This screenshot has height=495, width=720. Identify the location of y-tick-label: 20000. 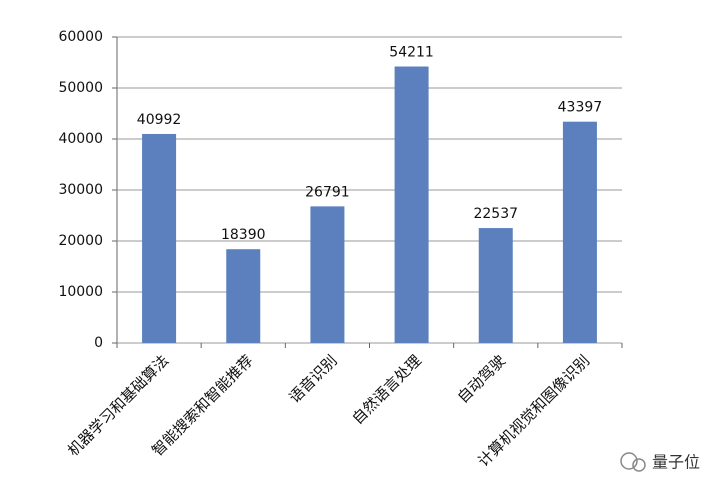
(80, 241).